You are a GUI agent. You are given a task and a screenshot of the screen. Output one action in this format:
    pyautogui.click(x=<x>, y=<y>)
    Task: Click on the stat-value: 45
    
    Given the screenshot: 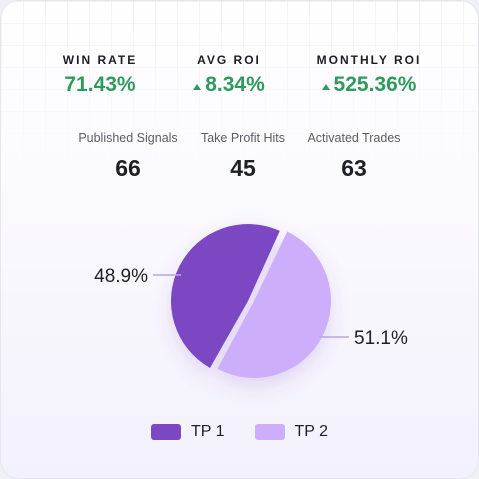 What is the action you would take?
    pyautogui.click(x=243, y=168)
    